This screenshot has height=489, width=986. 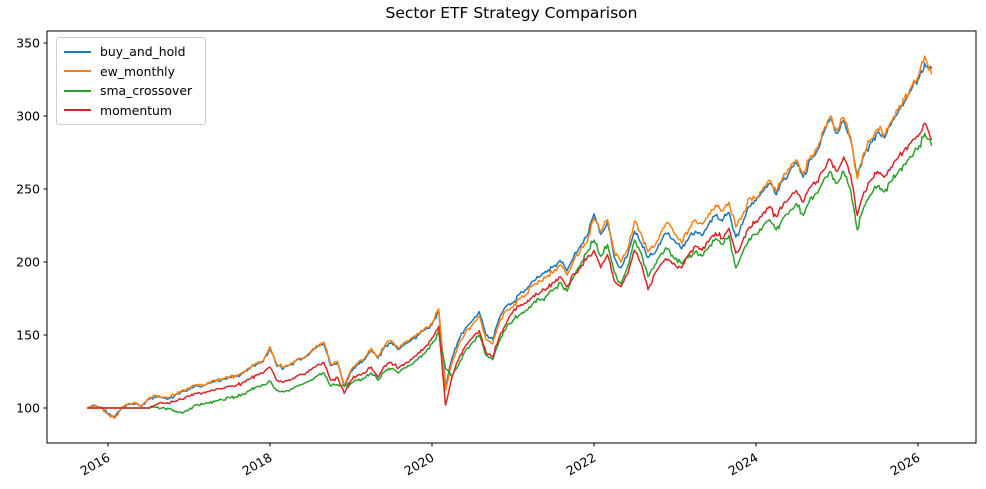 What do you see at coordinates (256, 464) in the screenshot?
I see `x-tick-label: 2018` at bounding box center [256, 464].